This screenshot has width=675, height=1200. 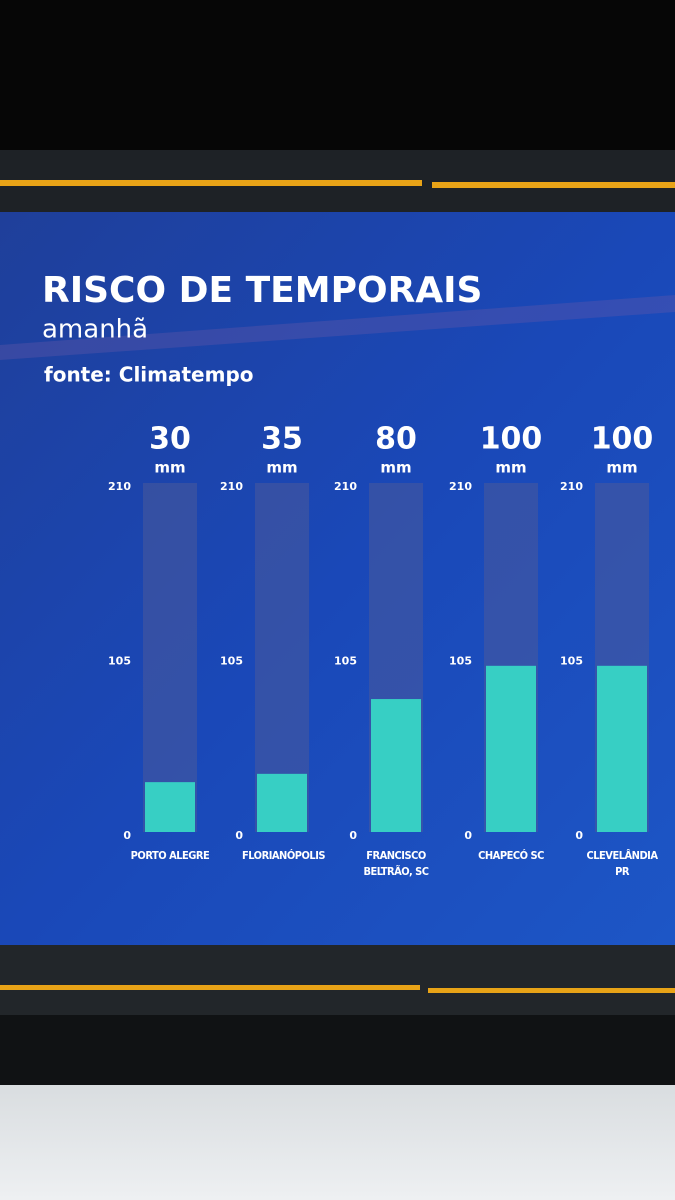 What do you see at coordinates (396, 439) in the screenshot?
I see `value-label: 80` at bounding box center [396, 439].